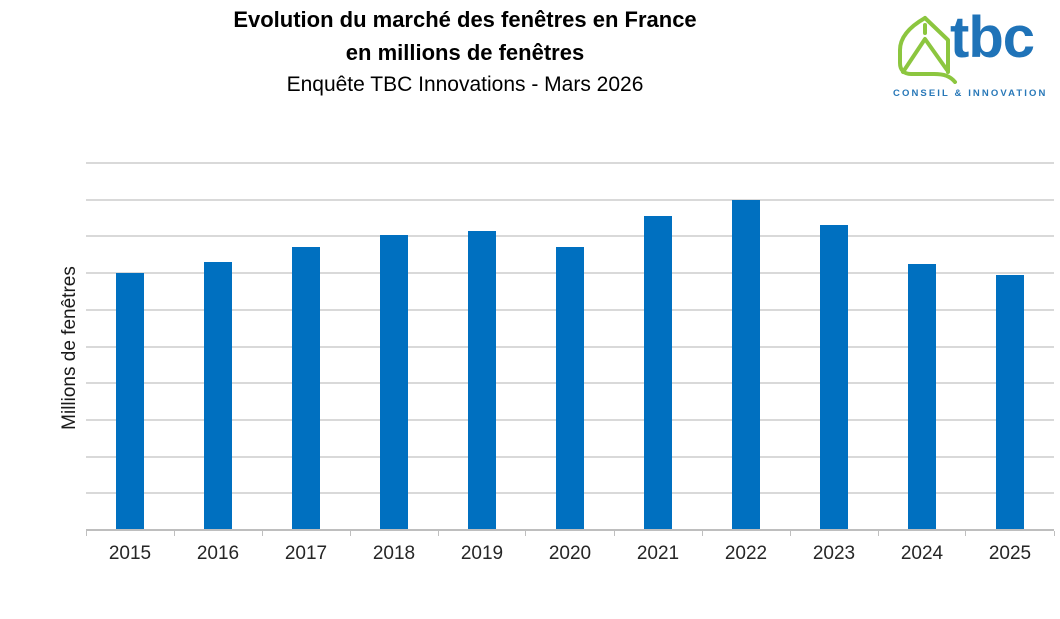 Image resolution: width=1060 pixels, height=619 pixels. I want to click on bar-2020, so click(570, 388).